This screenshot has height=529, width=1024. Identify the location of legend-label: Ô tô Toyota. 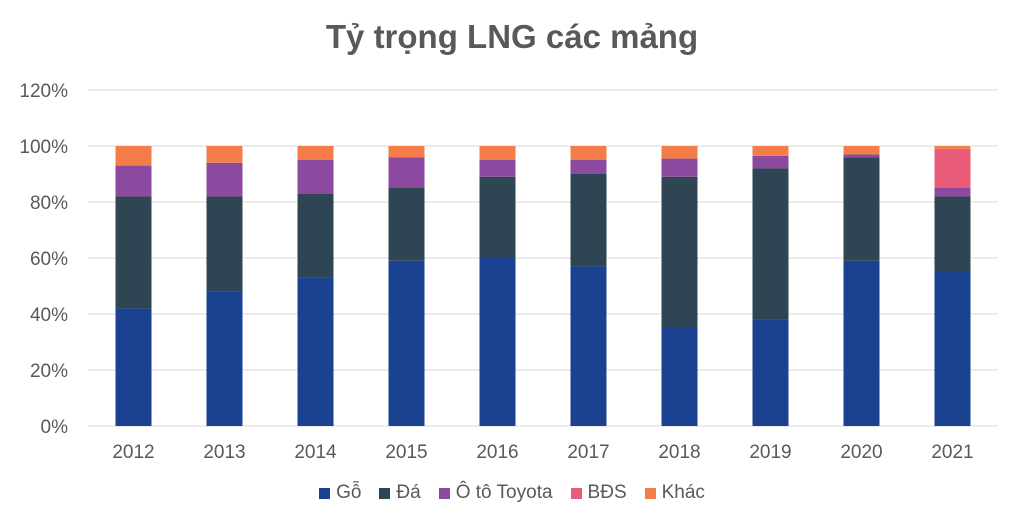
(504, 492).